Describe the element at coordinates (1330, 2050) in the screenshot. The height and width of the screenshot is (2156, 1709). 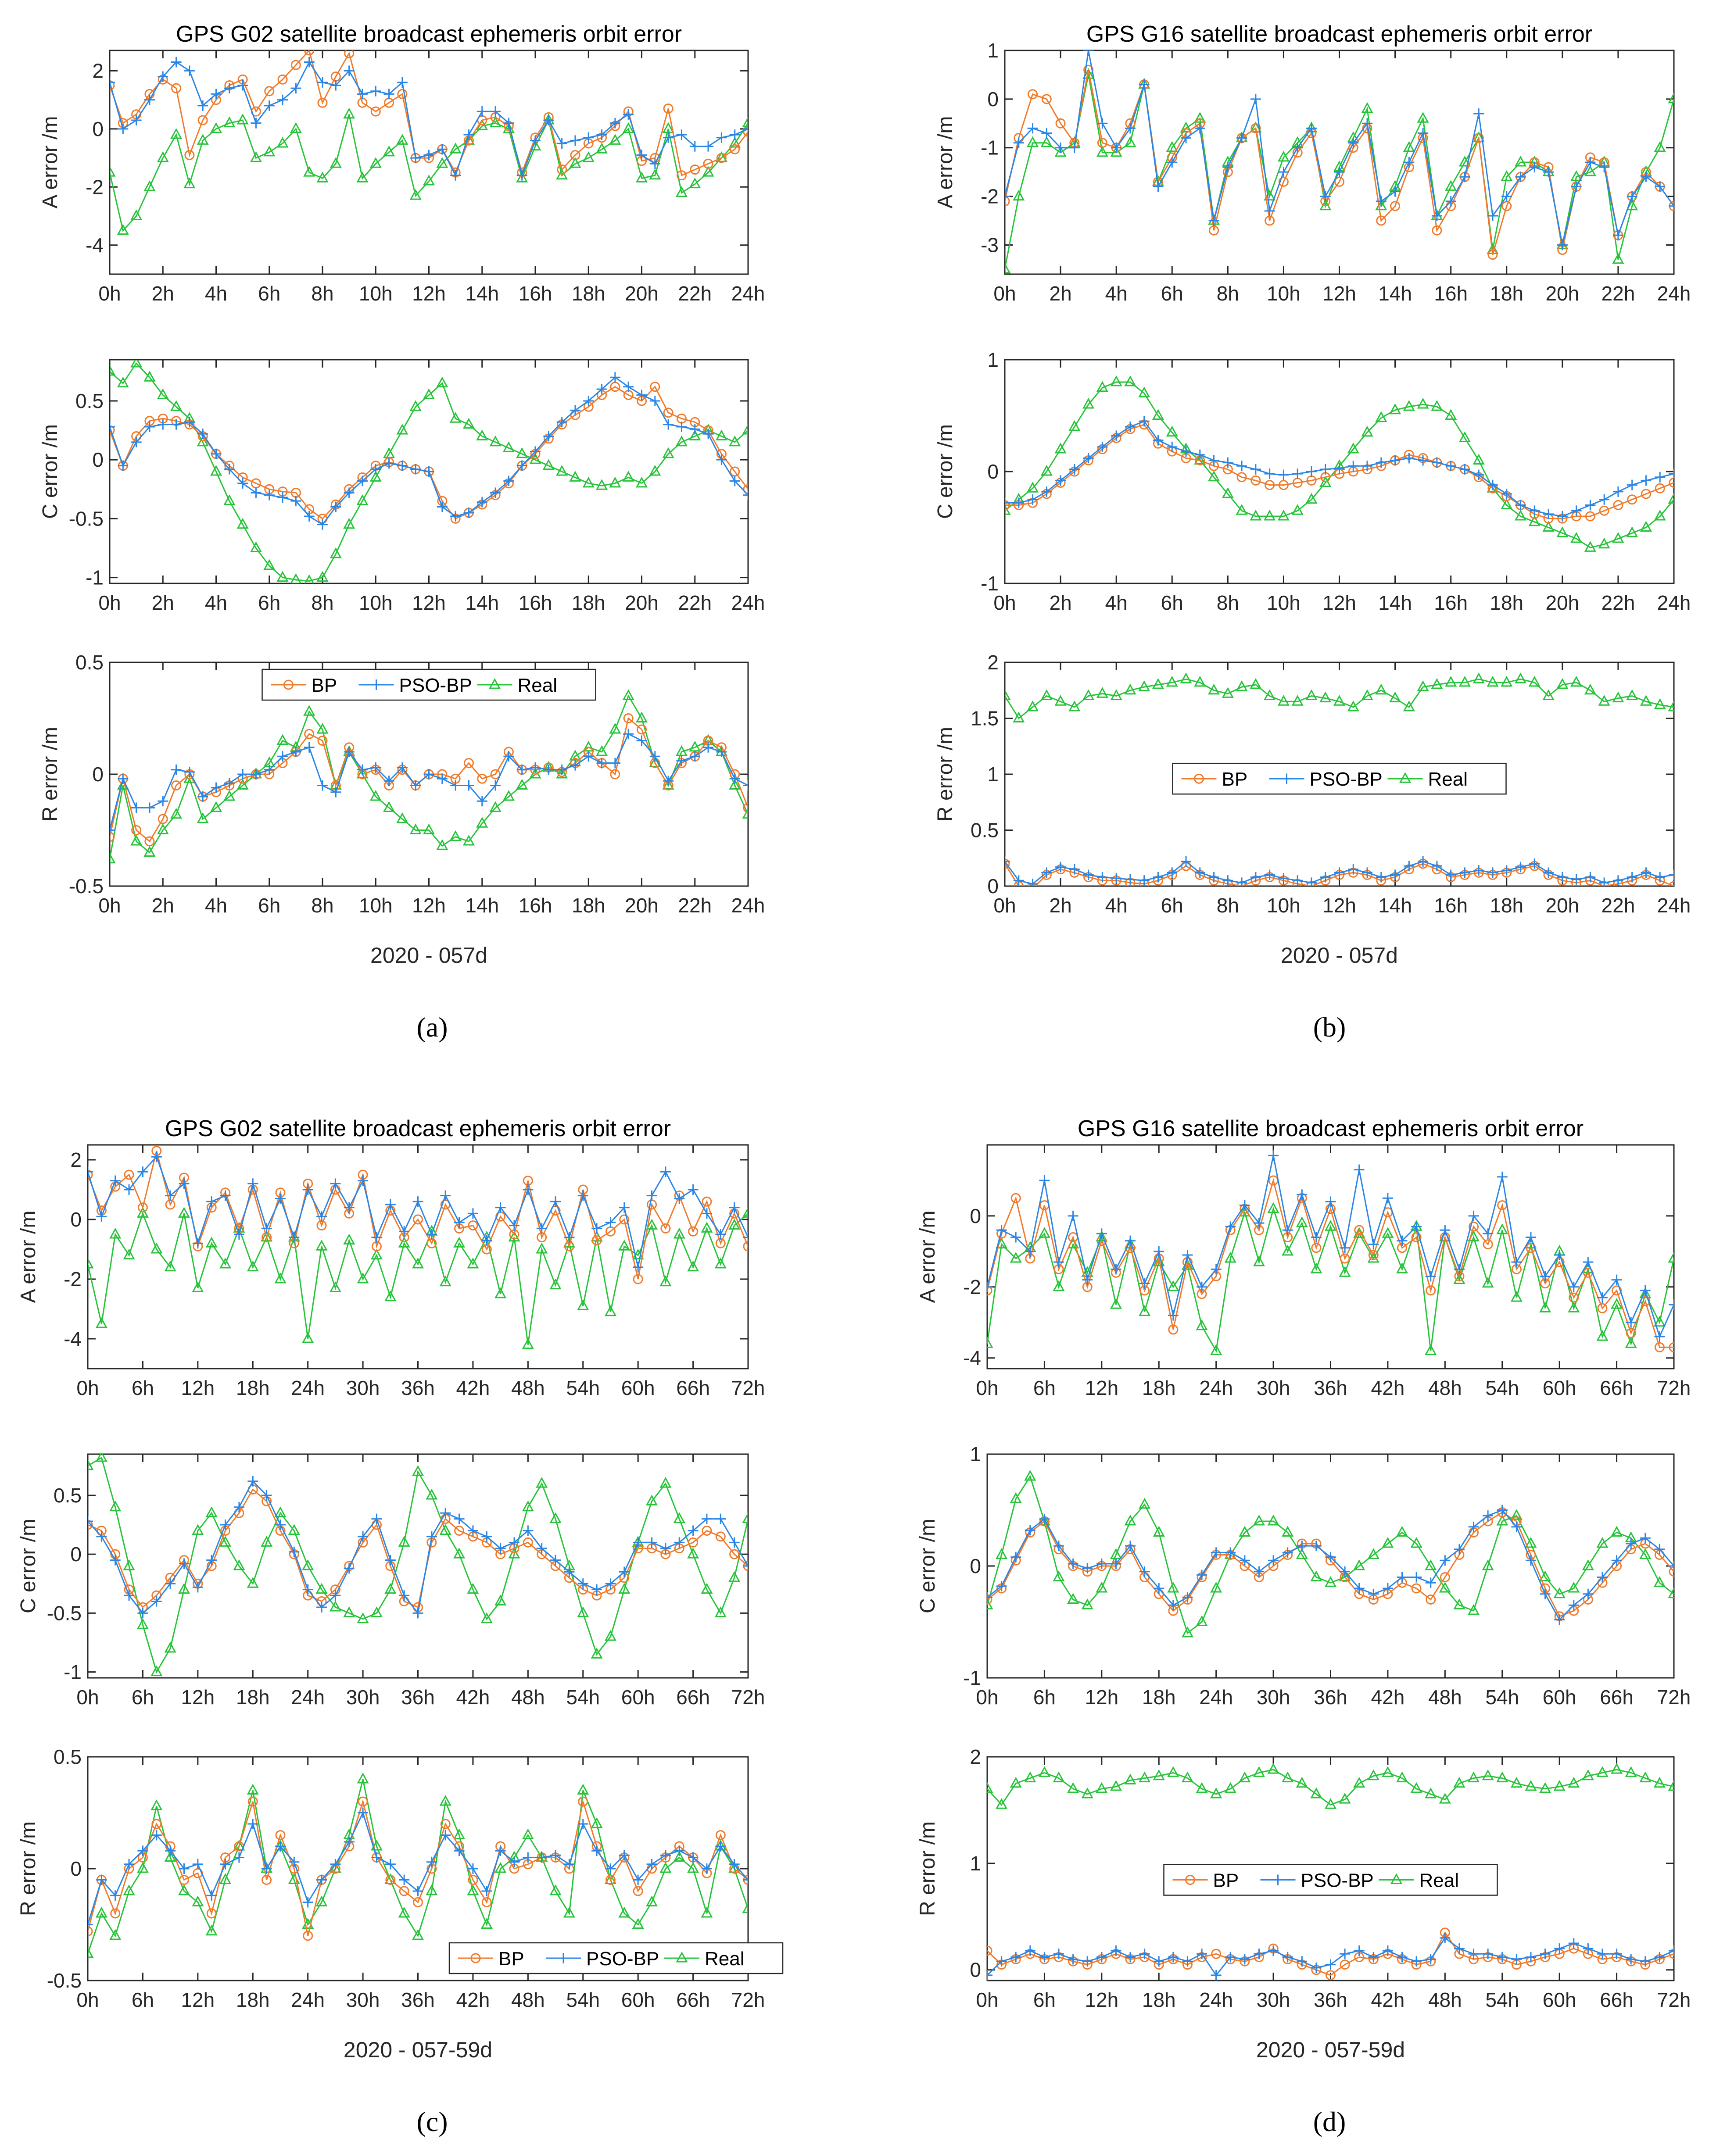
I see `x-axis-label: 2020 - 057-59d` at that location.